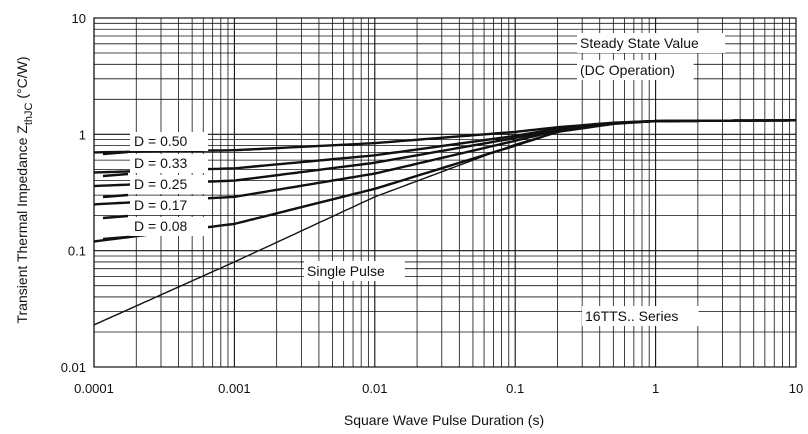 The width and height of the screenshot is (808, 434). Describe the element at coordinates (94, 388) in the screenshot. I see `x-tick-label: 0.0001` at that location.